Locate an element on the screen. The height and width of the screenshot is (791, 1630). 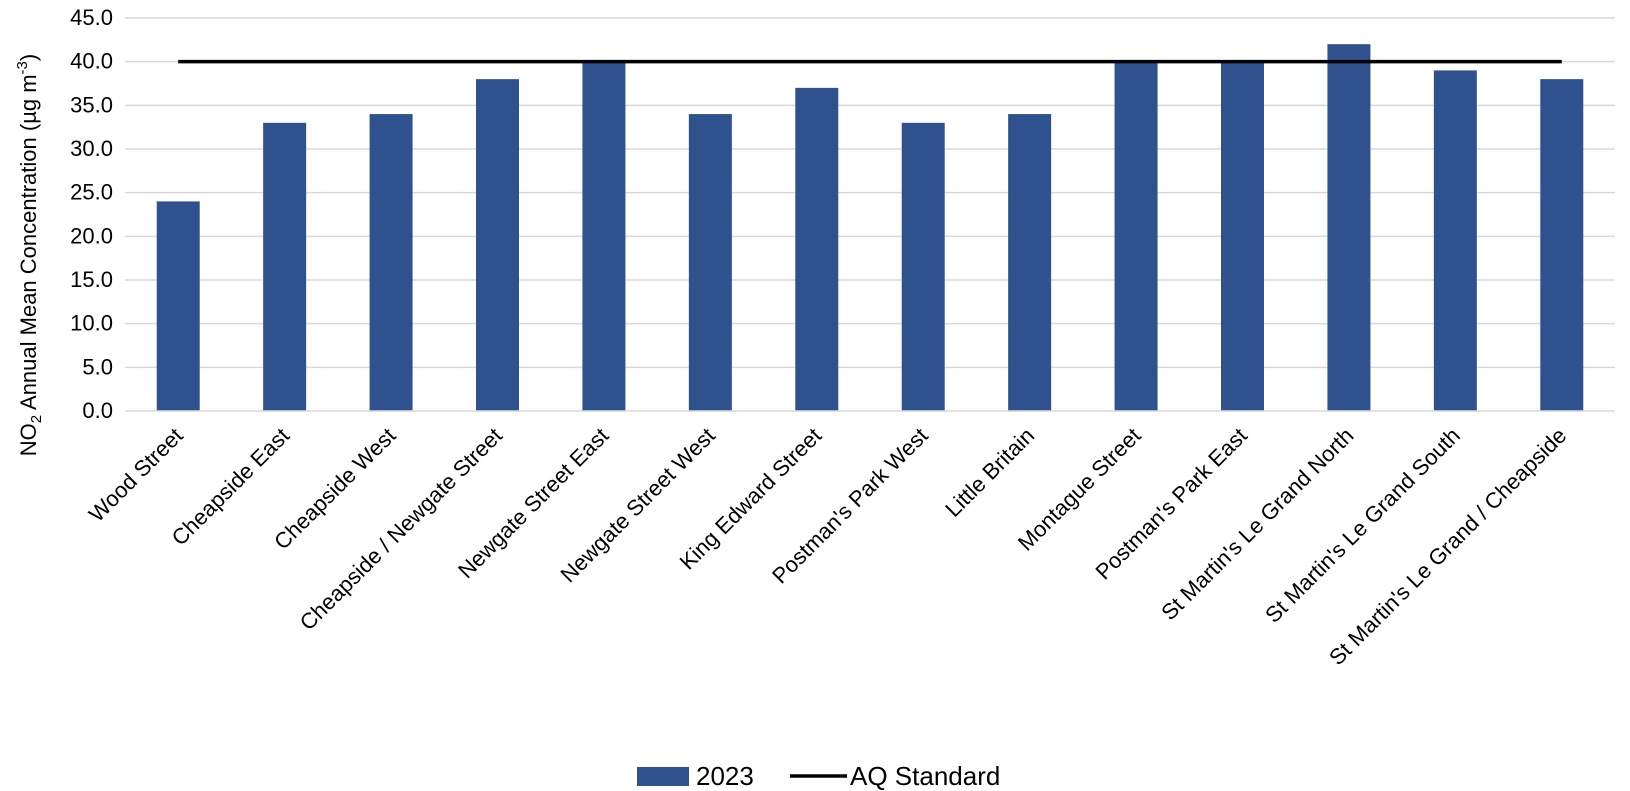
y-axis-title-superscript: -3 is located at coordinates (22, 67).